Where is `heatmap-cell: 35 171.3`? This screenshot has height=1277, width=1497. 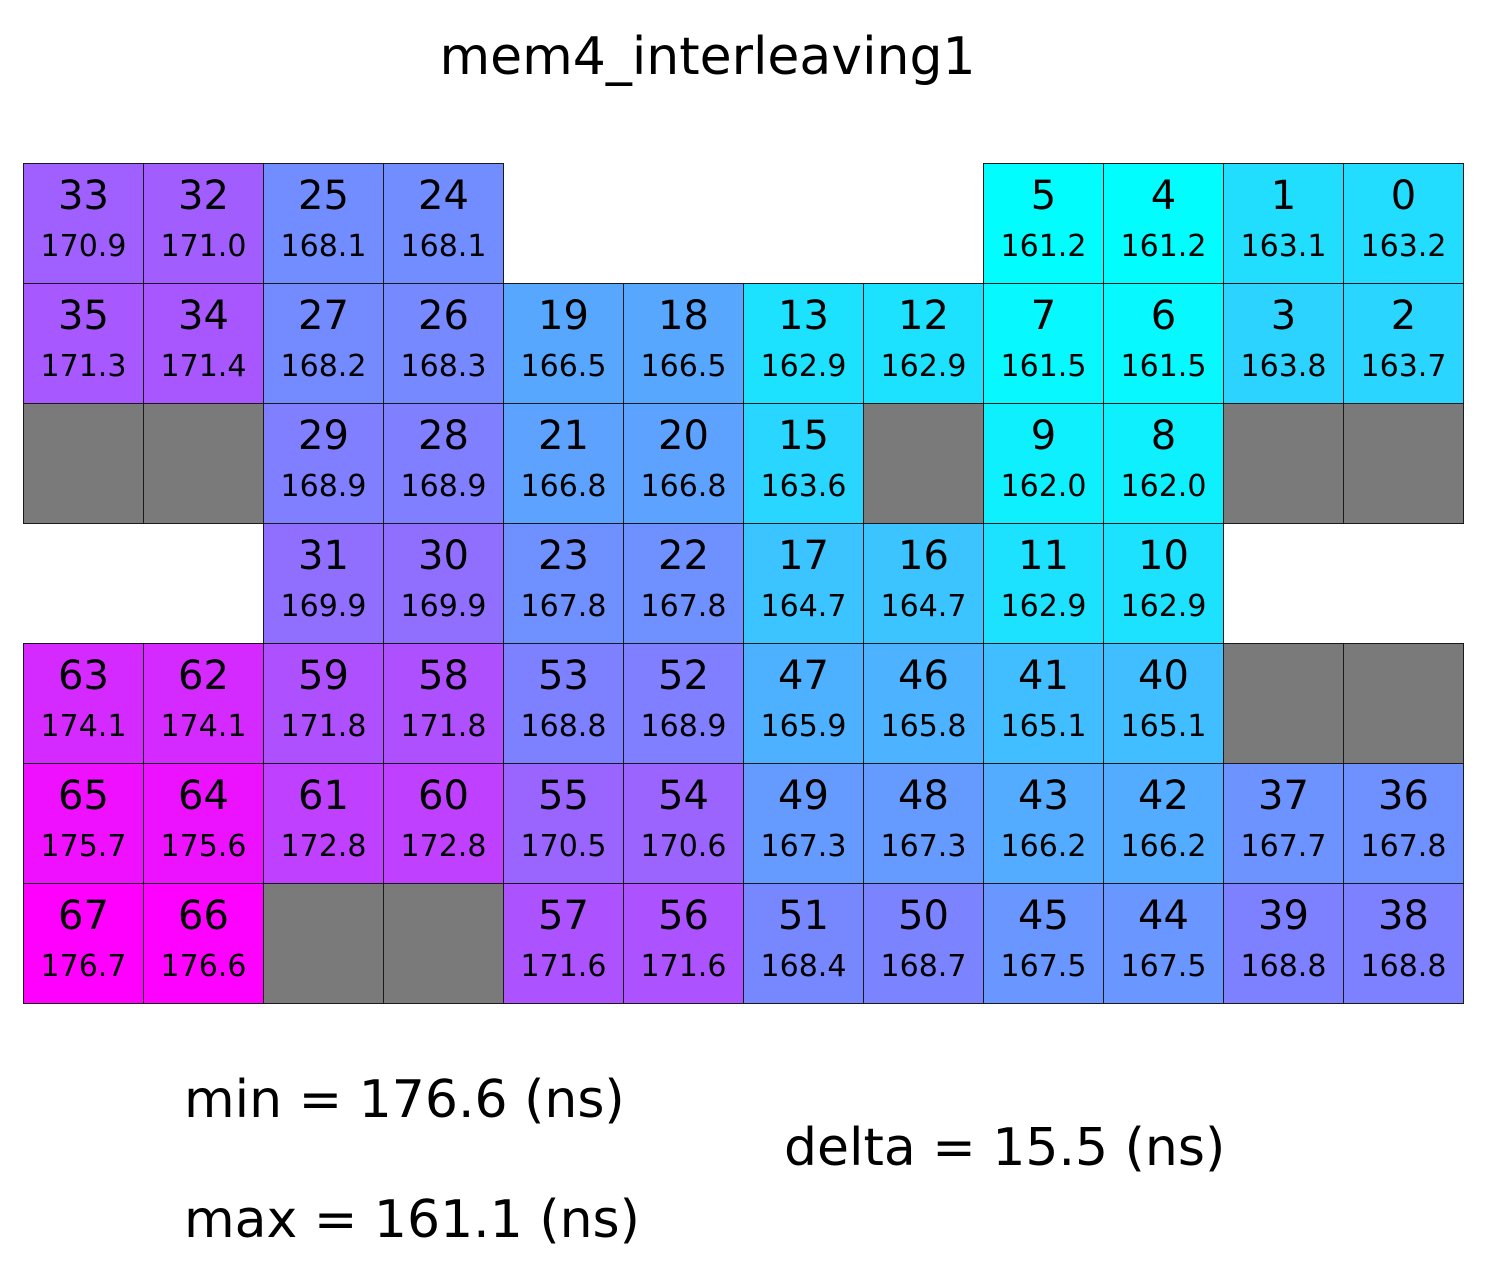
heatmap-cell: 35 171.3 is located at coordinates (83, 343).